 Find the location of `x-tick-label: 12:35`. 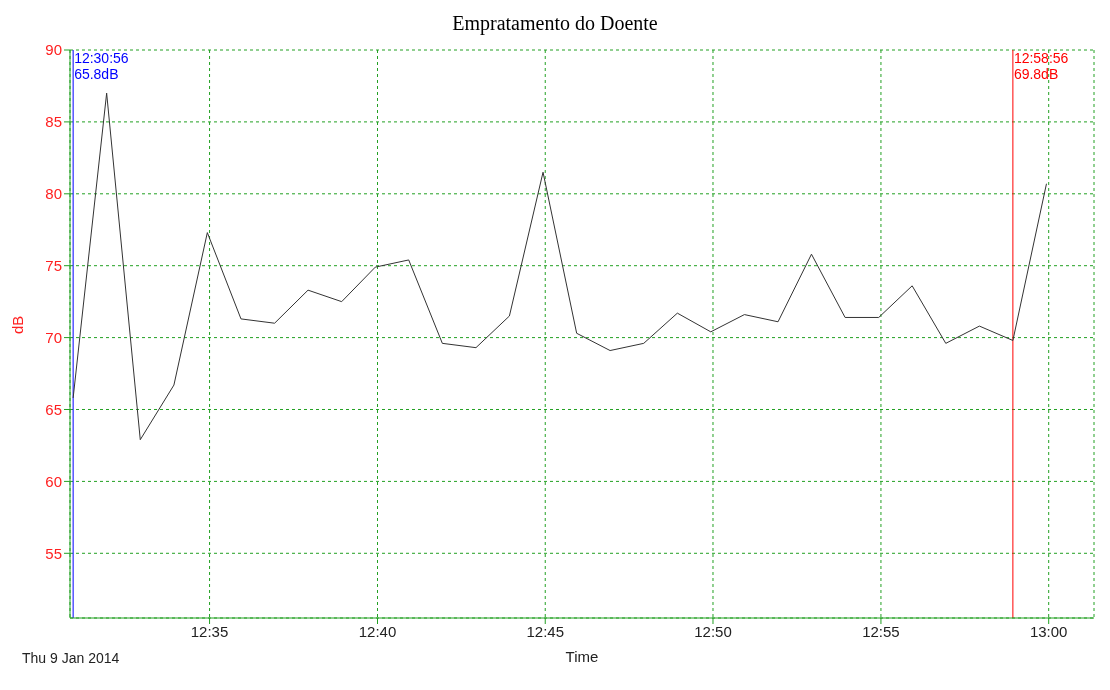

x-tick-label: 12:35 is located at coordinates (209, 631).